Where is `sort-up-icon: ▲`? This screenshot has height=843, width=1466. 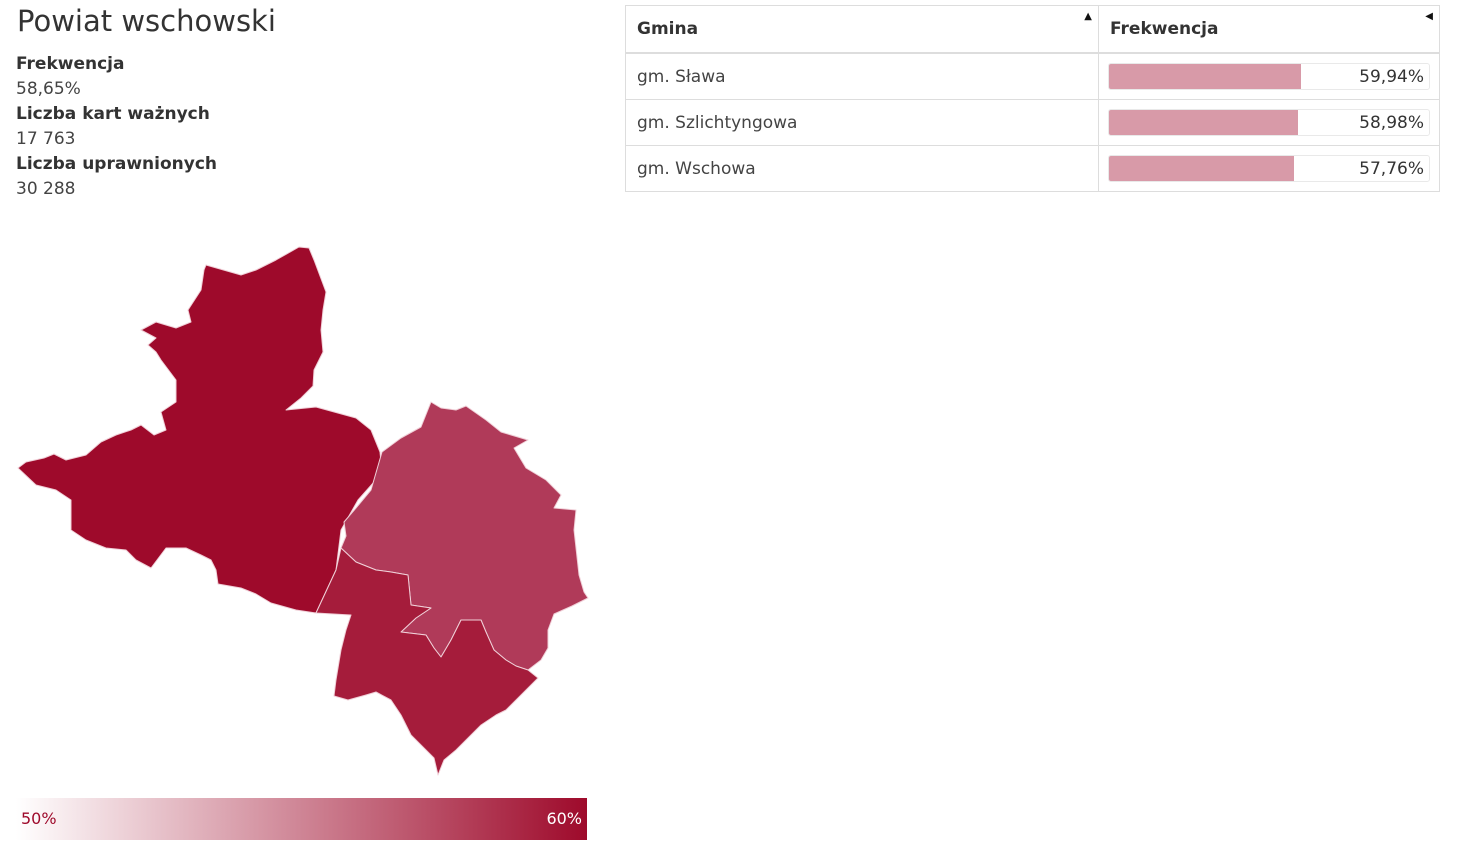 sort-up-icon: ▲ is located at coordinates (1088, 16).